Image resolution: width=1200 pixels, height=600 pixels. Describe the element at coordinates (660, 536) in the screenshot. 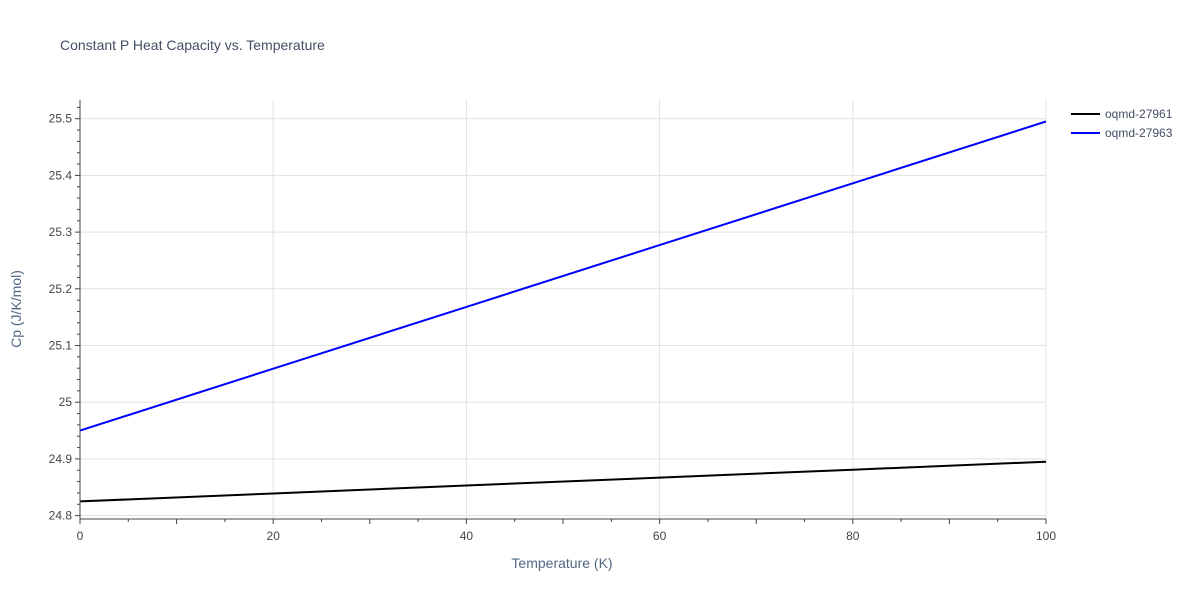

I see `x-tick-label: 60` at that location.